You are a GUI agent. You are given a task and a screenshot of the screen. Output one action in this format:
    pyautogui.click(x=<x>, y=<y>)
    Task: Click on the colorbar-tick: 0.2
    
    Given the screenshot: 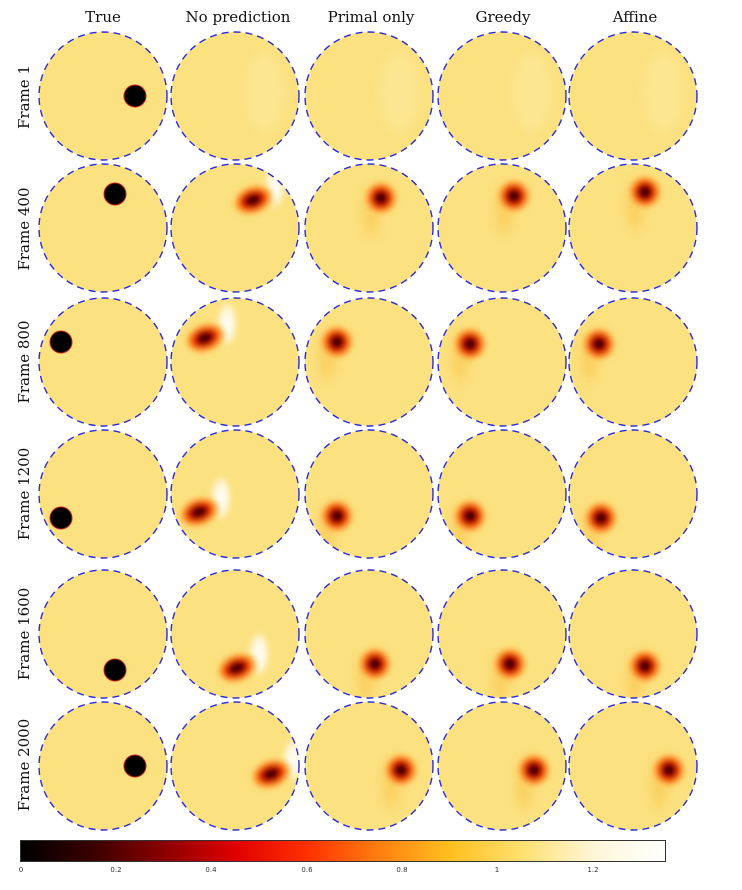 What is the action you would take?
    pyautogui.click(x=116, y=870)
    